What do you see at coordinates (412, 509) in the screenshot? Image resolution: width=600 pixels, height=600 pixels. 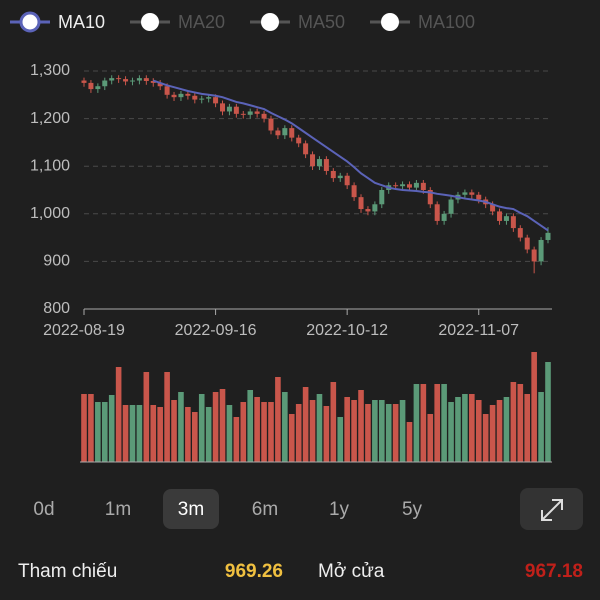 I see `range-button: 5y` at bounding box center [412, 509].